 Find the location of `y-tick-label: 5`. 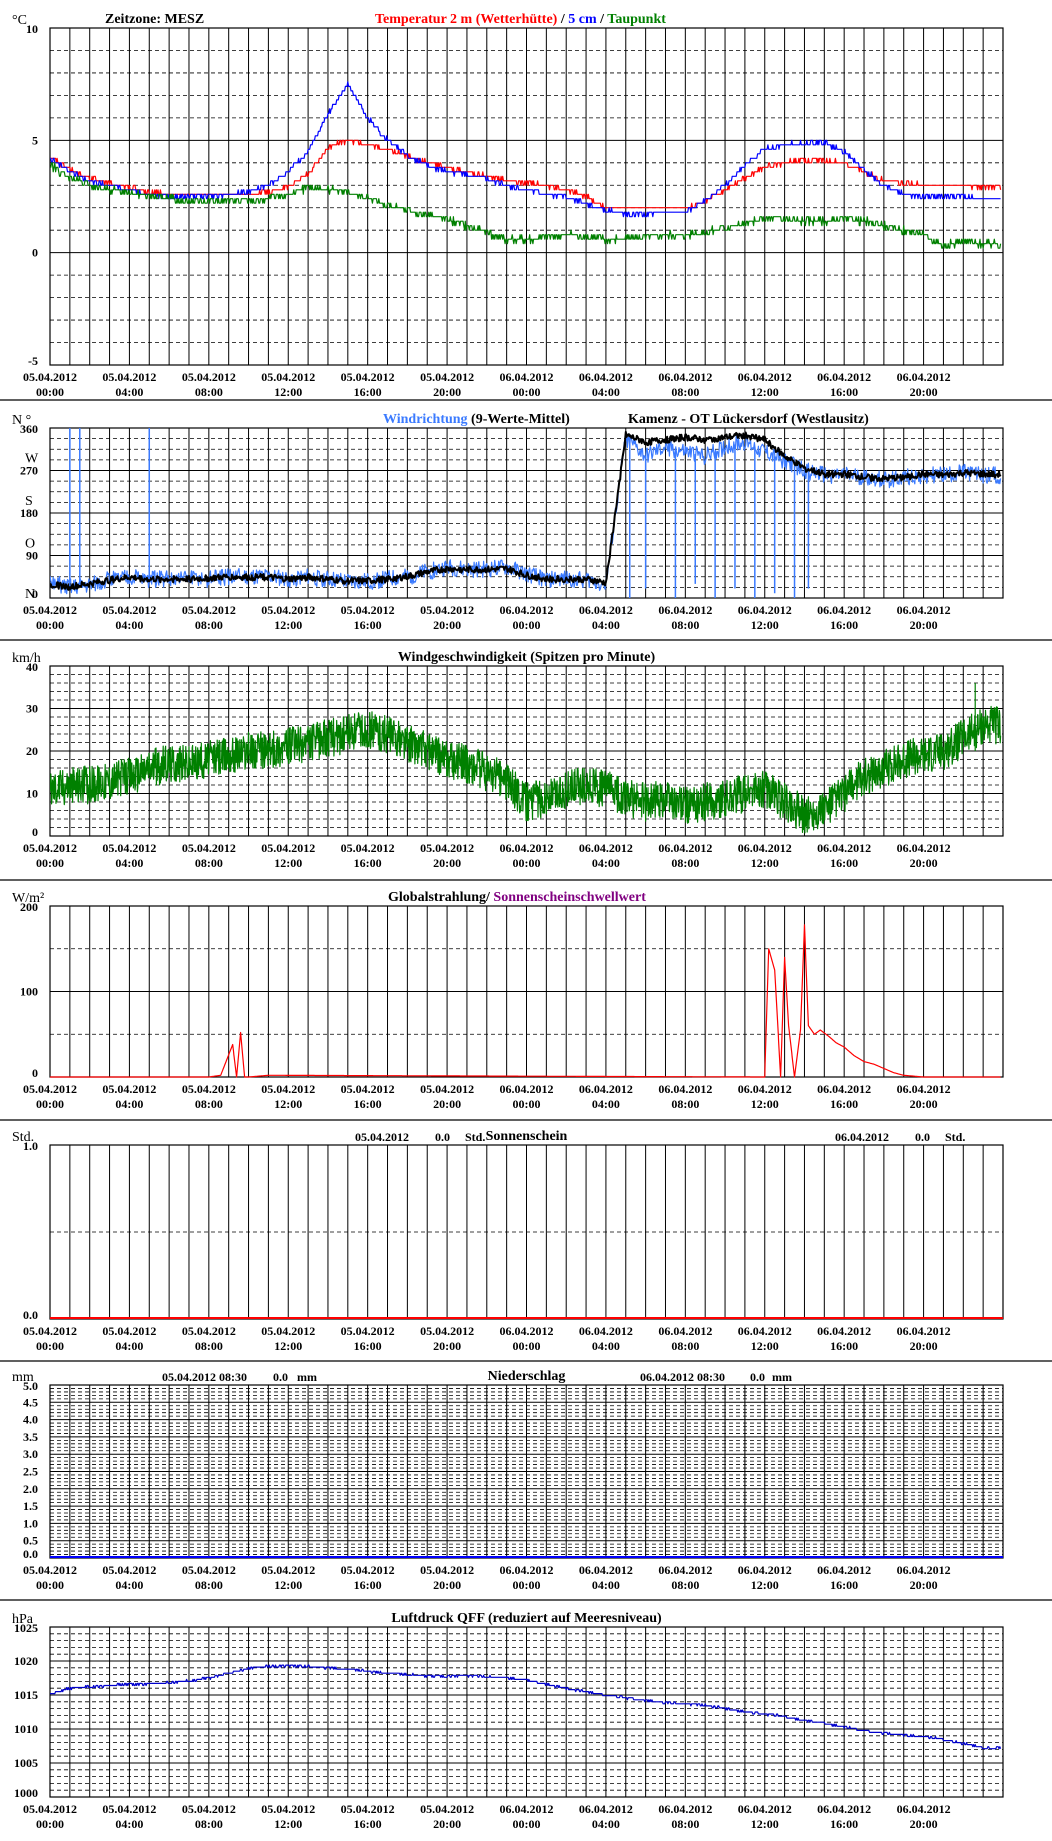

y-tick-label: 5 is located at coordinates (35, 140).